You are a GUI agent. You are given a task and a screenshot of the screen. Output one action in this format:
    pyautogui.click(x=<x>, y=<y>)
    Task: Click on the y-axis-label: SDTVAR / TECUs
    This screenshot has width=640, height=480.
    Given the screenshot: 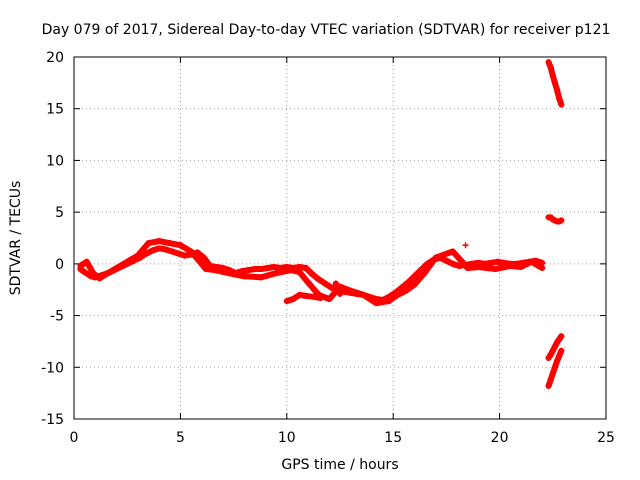 What is the action you would take?
    pyautogui.click(x=16, y=238)
    